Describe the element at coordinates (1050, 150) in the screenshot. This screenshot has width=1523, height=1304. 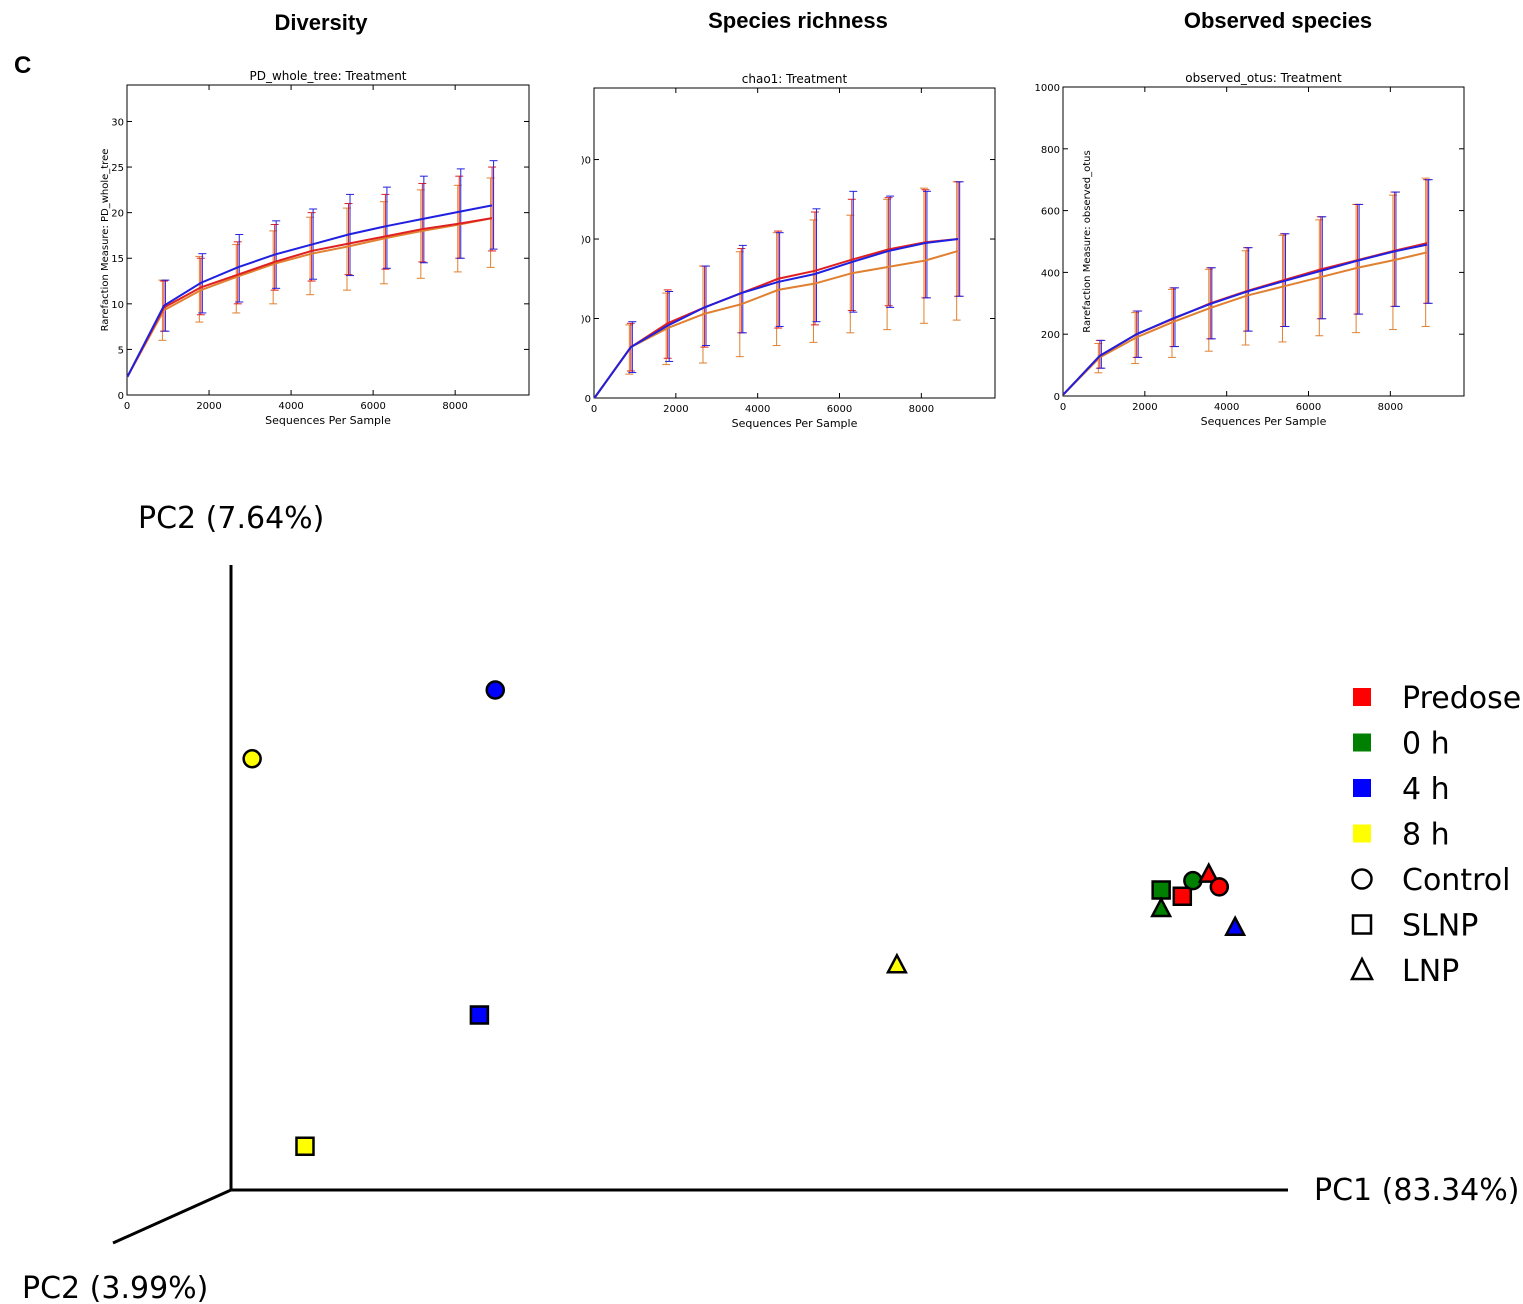
I see `y-tick-label: 800` at that location.